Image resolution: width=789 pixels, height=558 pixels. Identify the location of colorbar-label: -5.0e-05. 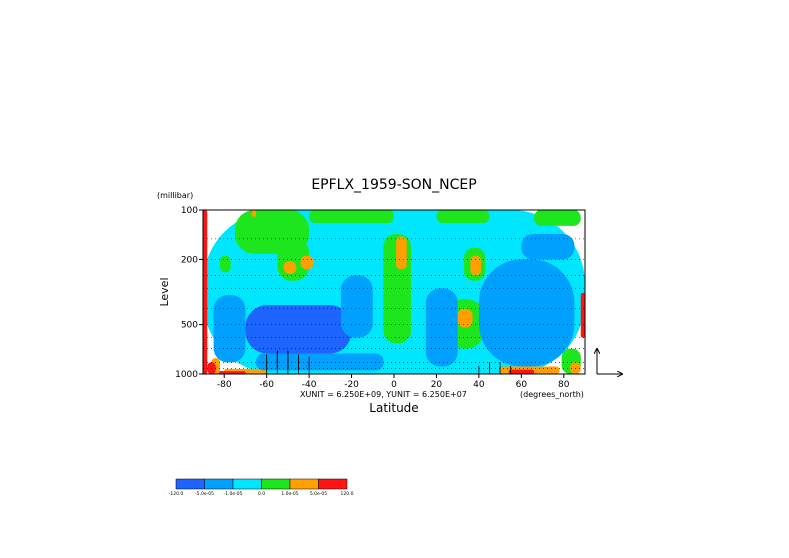
(204, 494).